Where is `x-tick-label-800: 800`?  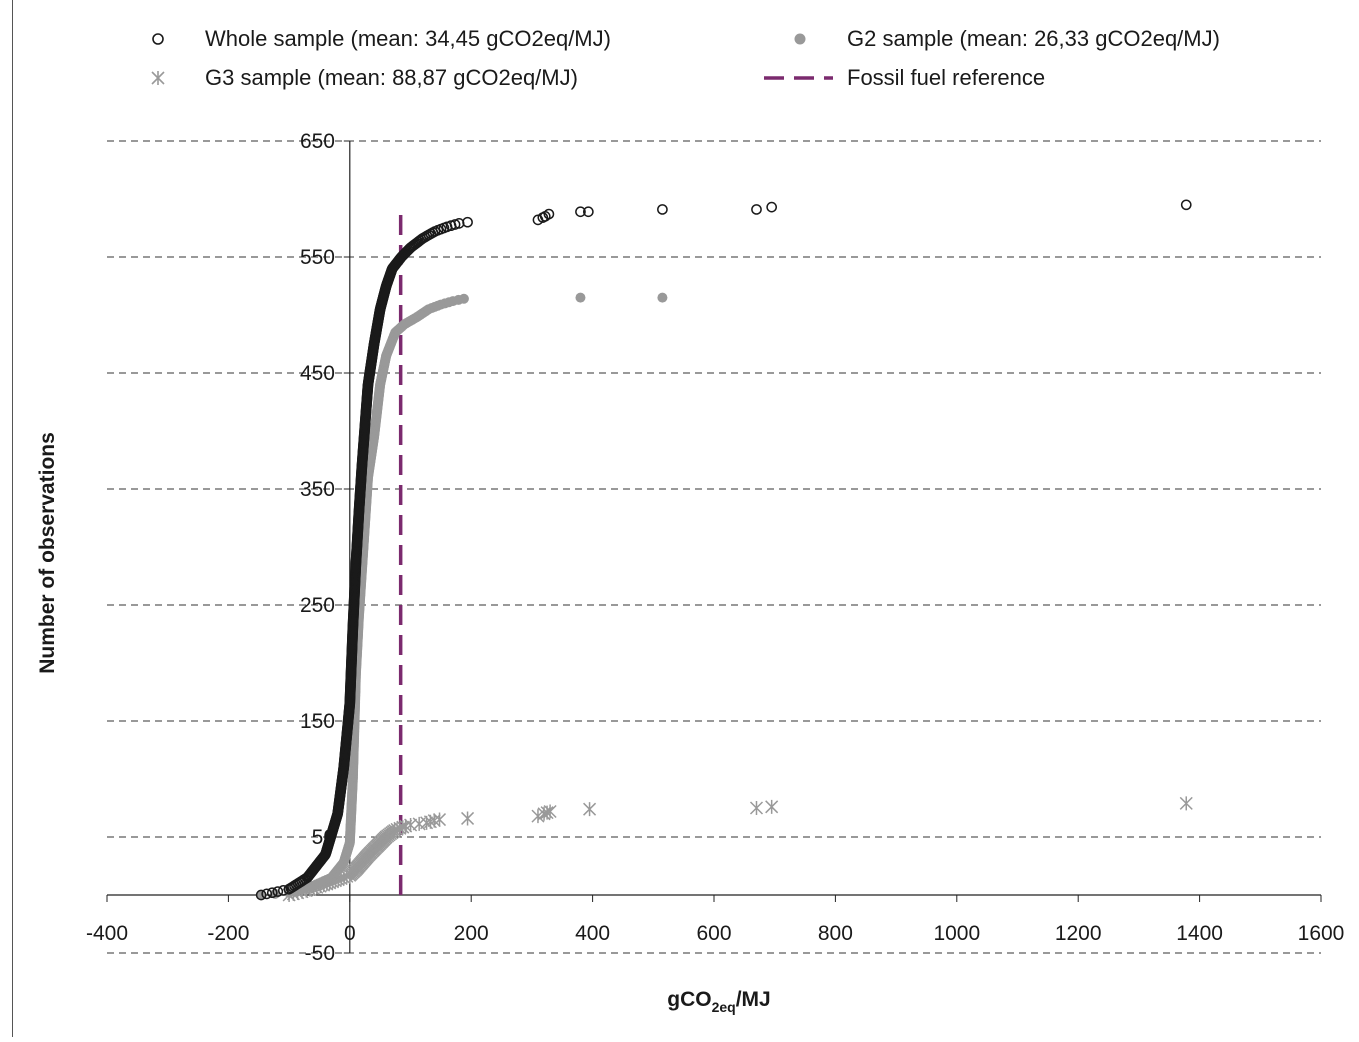 x-tick-label-800: 800 is located at coordinates (835, 933).